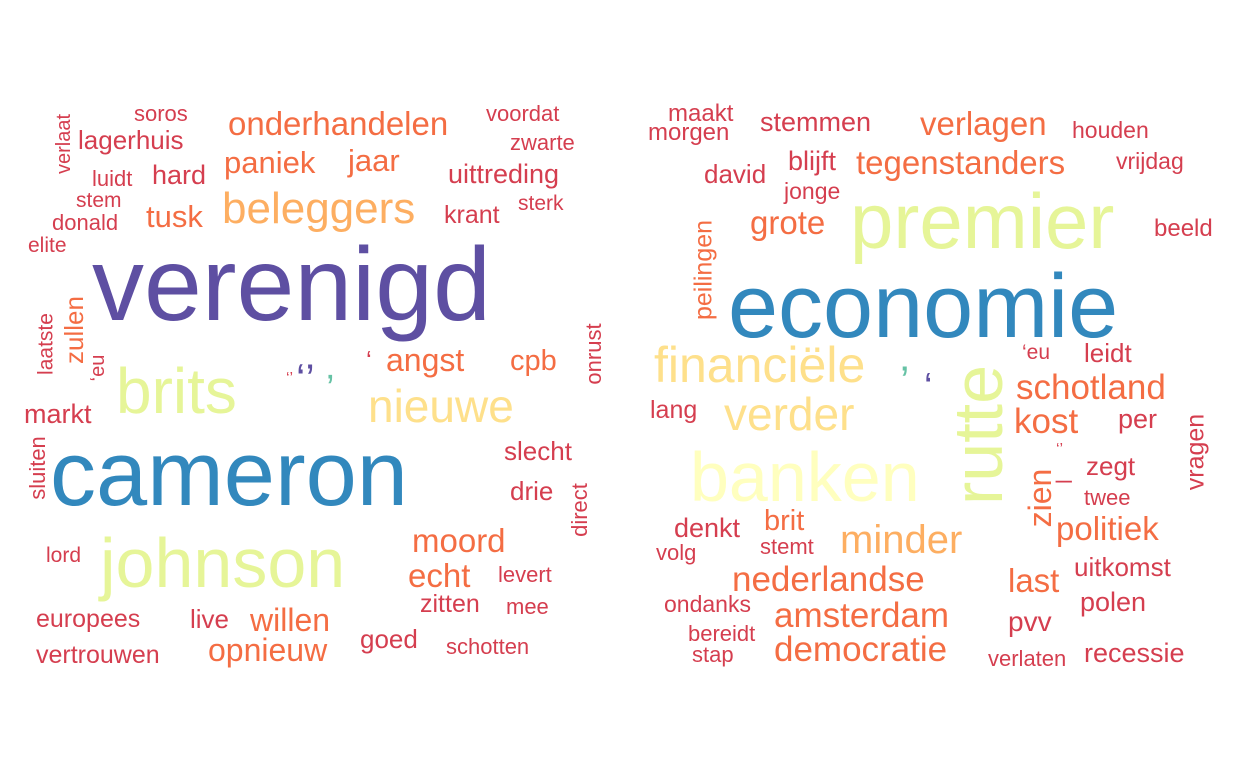  I want to click on cloud-word: ondanks, so click(707, 603).